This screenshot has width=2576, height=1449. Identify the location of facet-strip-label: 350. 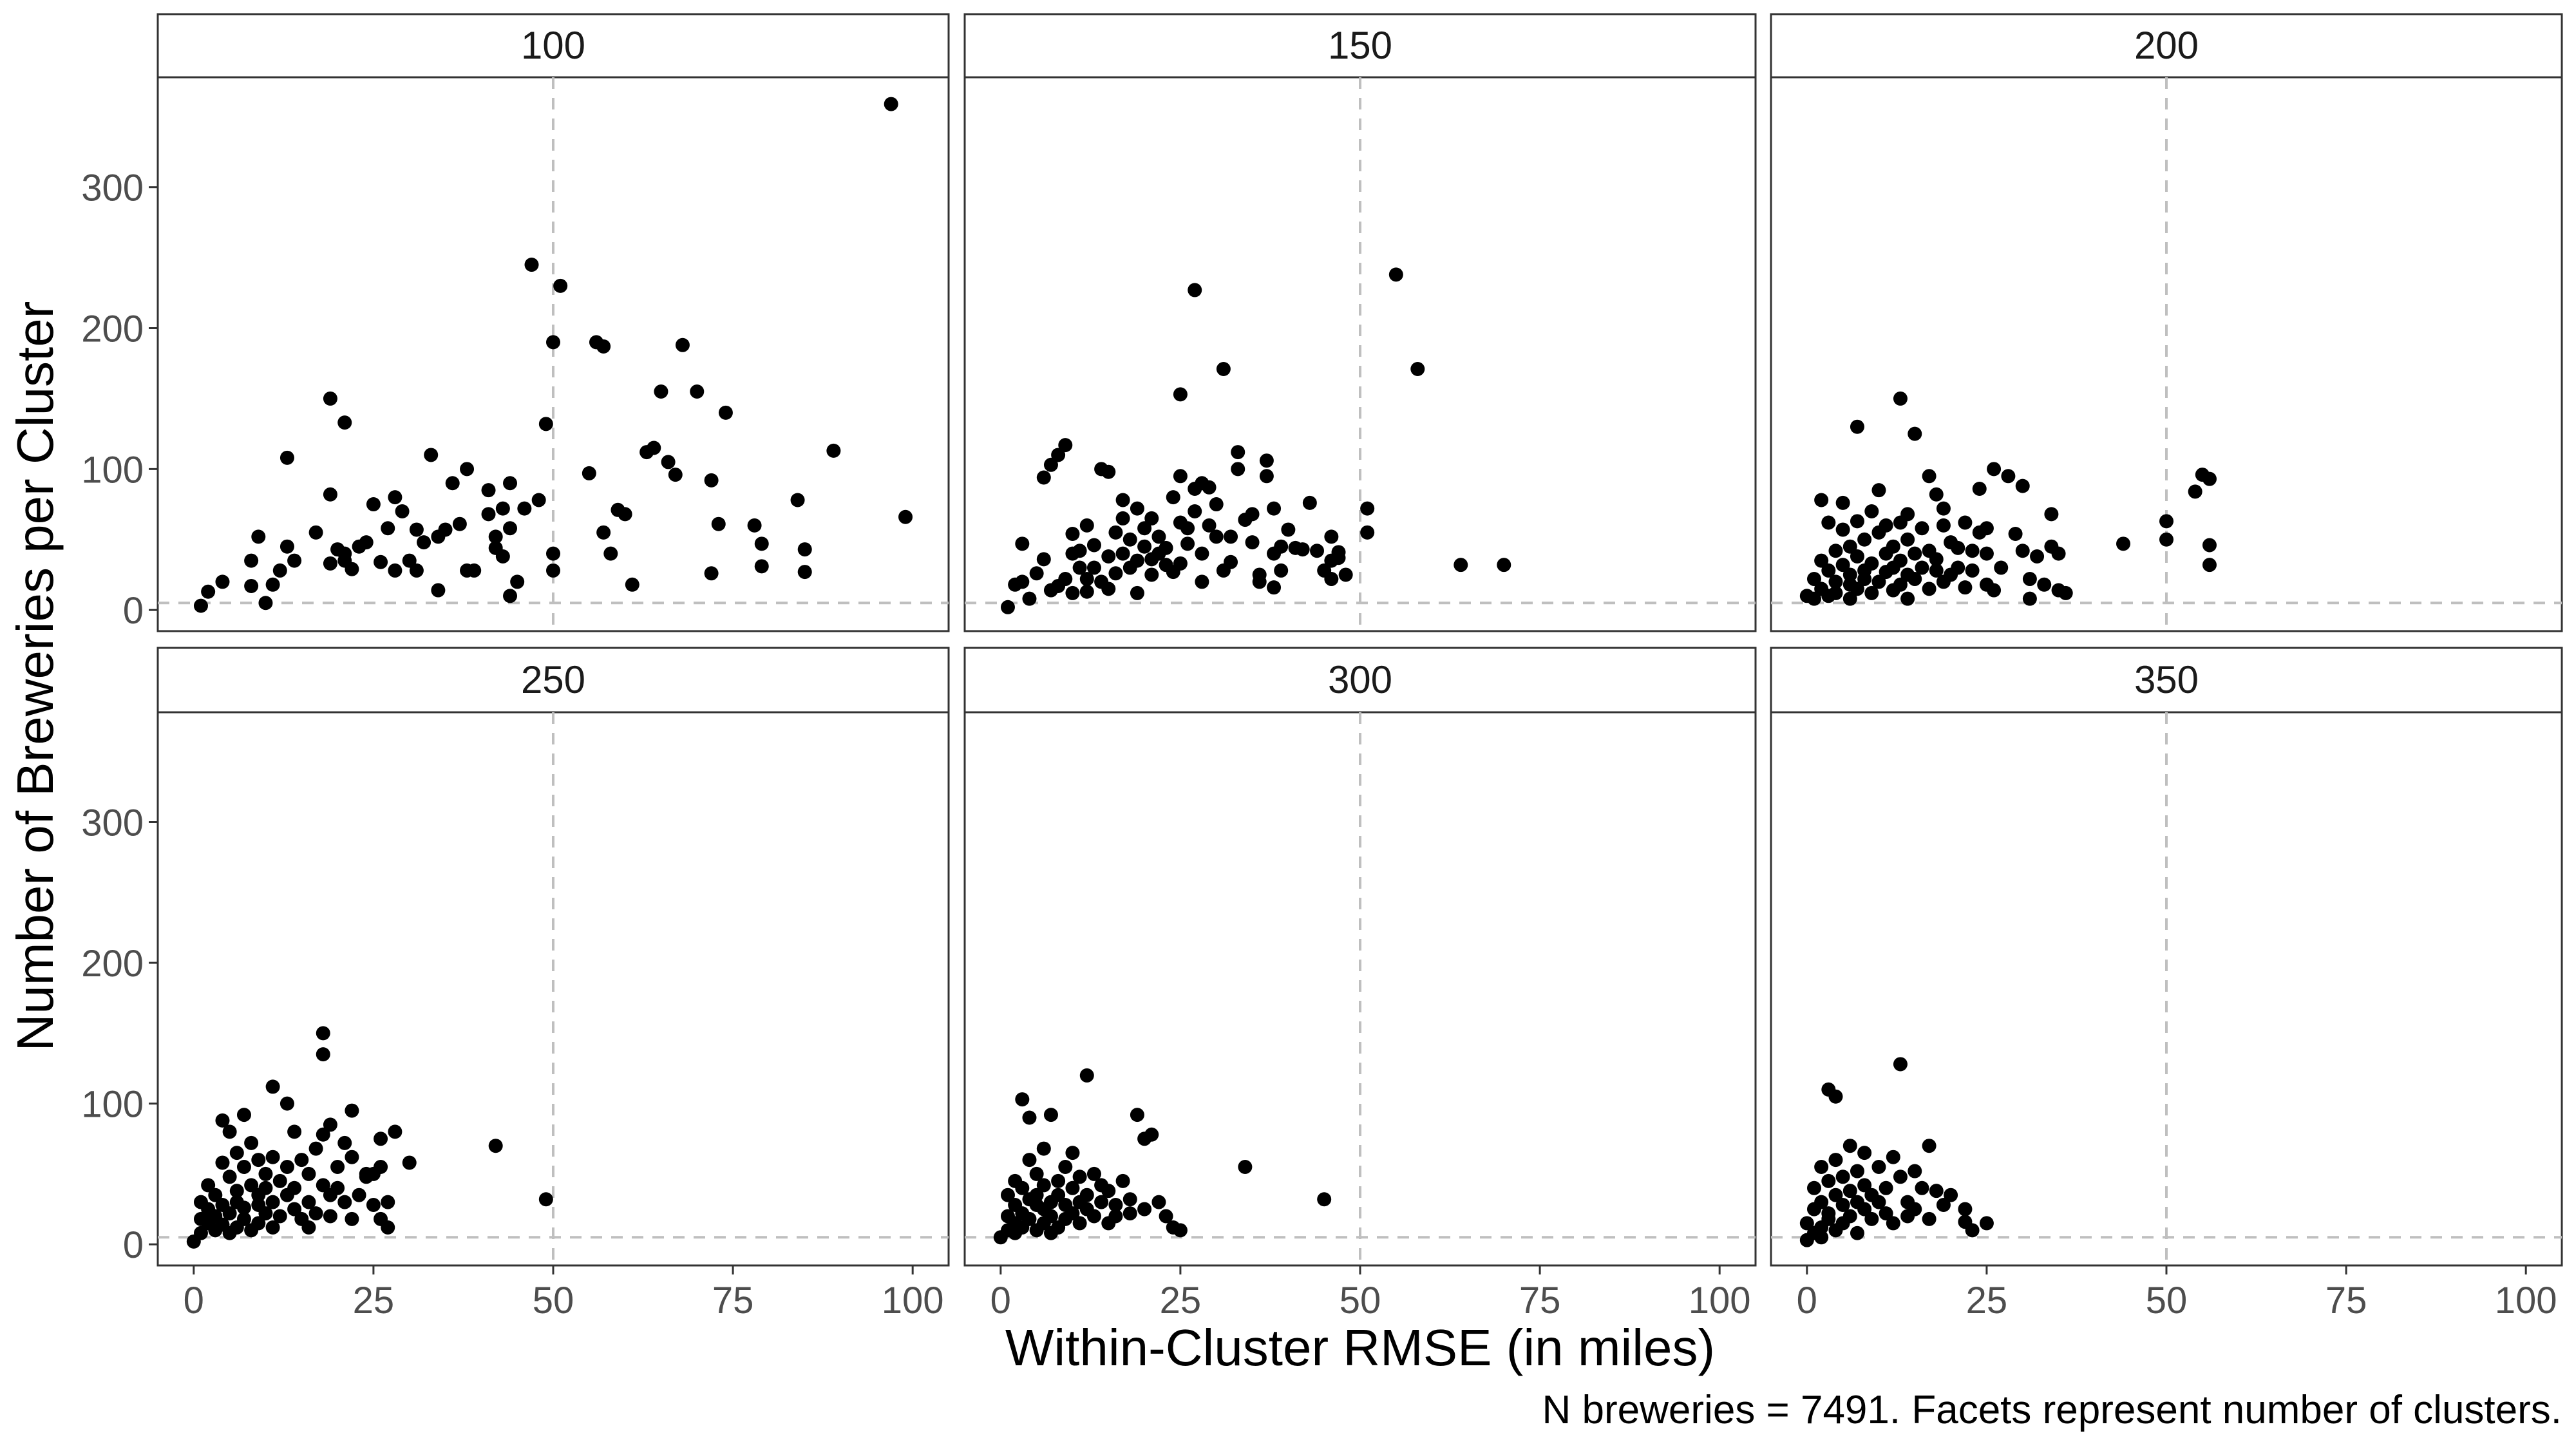
(2167, 680).